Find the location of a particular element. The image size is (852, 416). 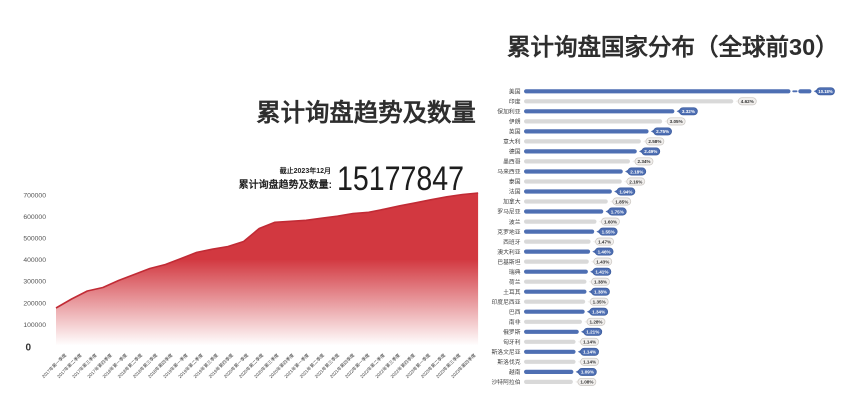

svg-text: 2.16% is located at coordinates (635, 181).